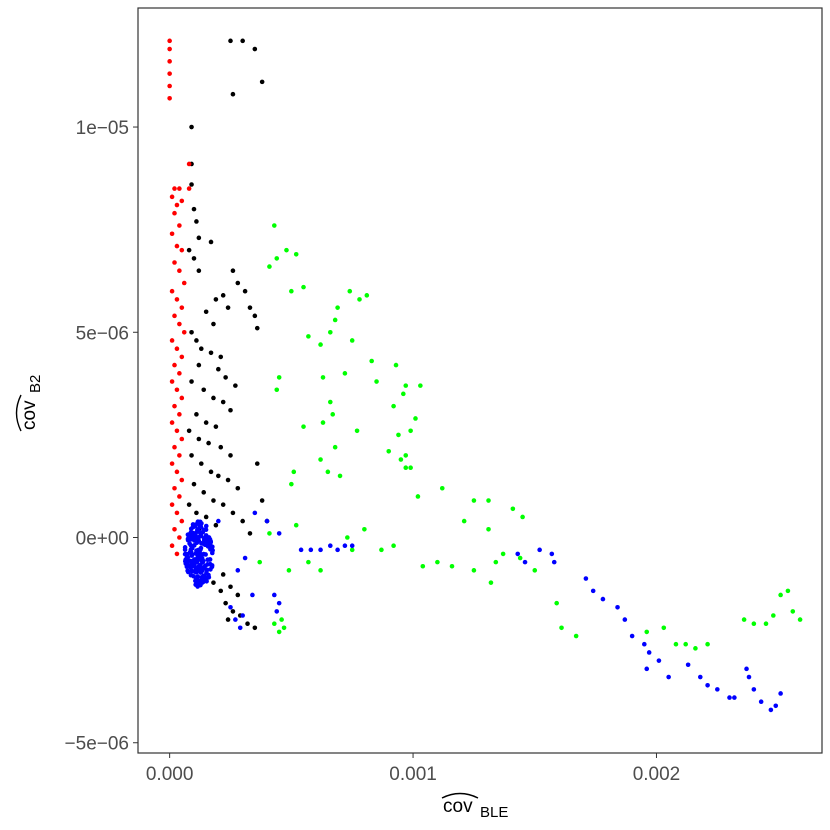 The height and width of the screenshot is (830, 830). What do you see at coordinates (657, 774) in the screenshot?
I see `x-tick-label: 0.002` at bounding box center [657, 774].